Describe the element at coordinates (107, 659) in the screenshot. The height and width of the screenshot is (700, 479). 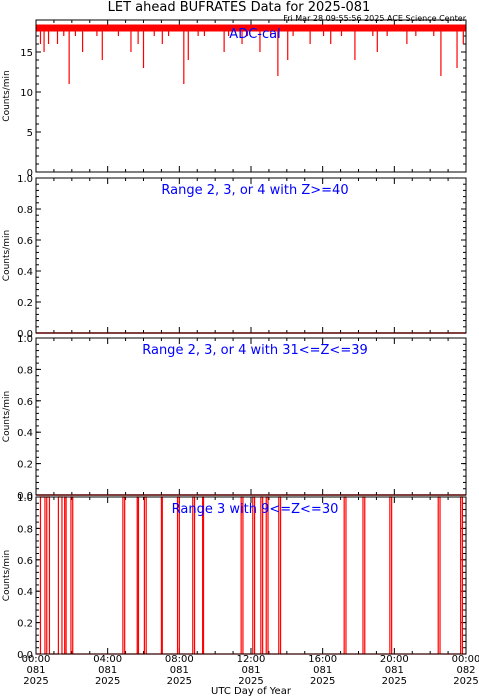
I see `x-tick-label: 04:00` at that location.